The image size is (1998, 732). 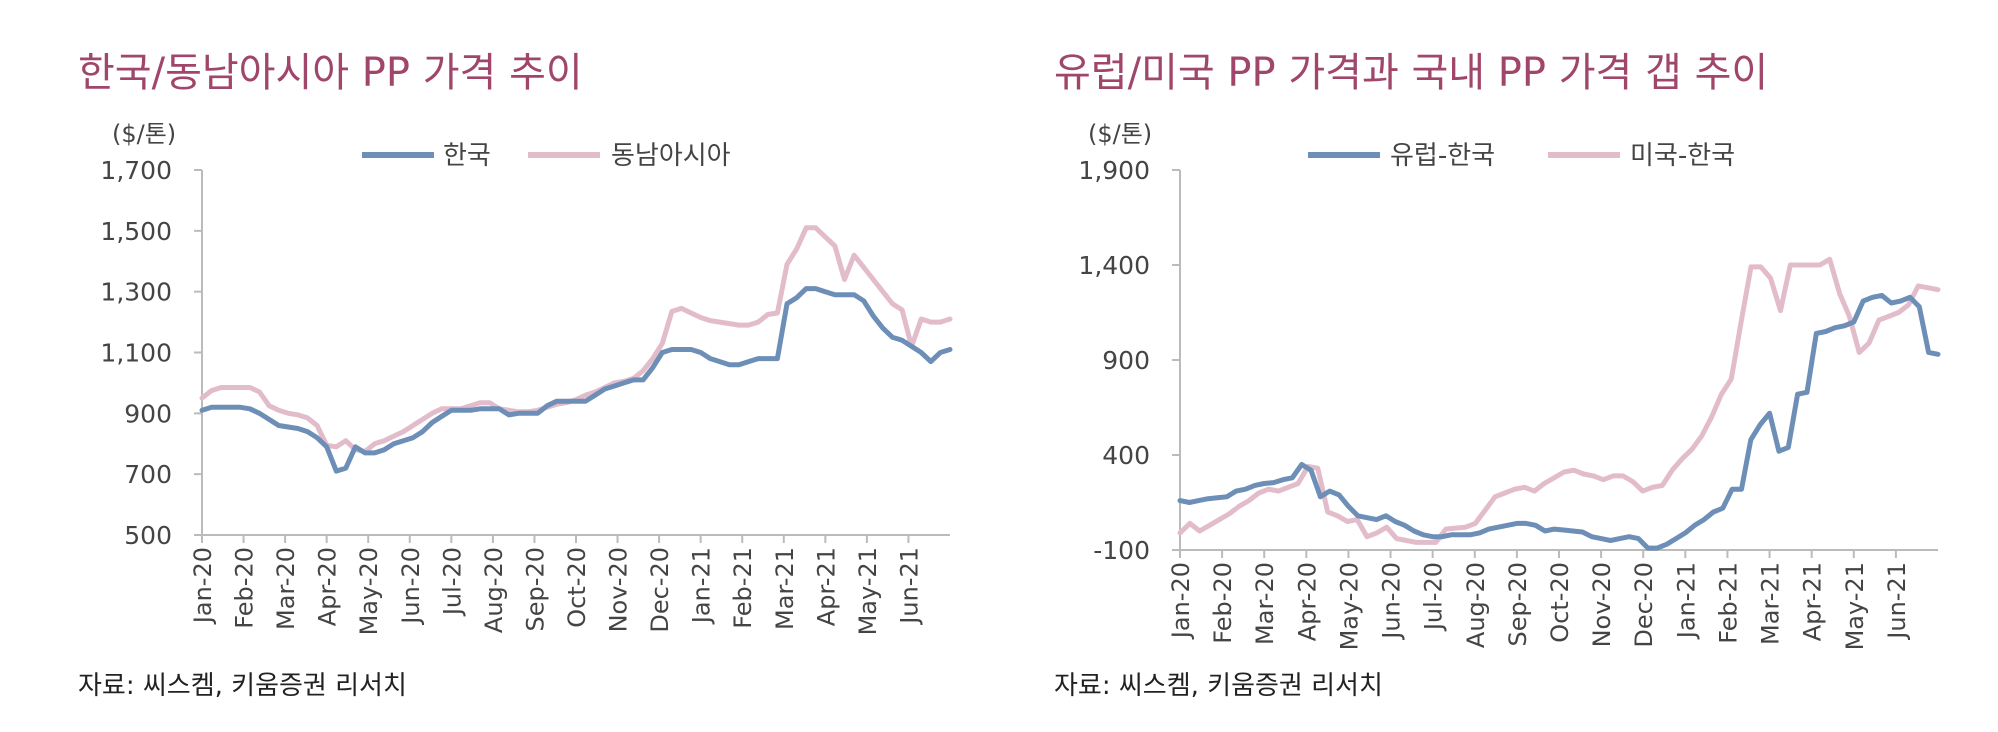 I want to click on y-tick-label: 1,300, so click(x=136, y=292).